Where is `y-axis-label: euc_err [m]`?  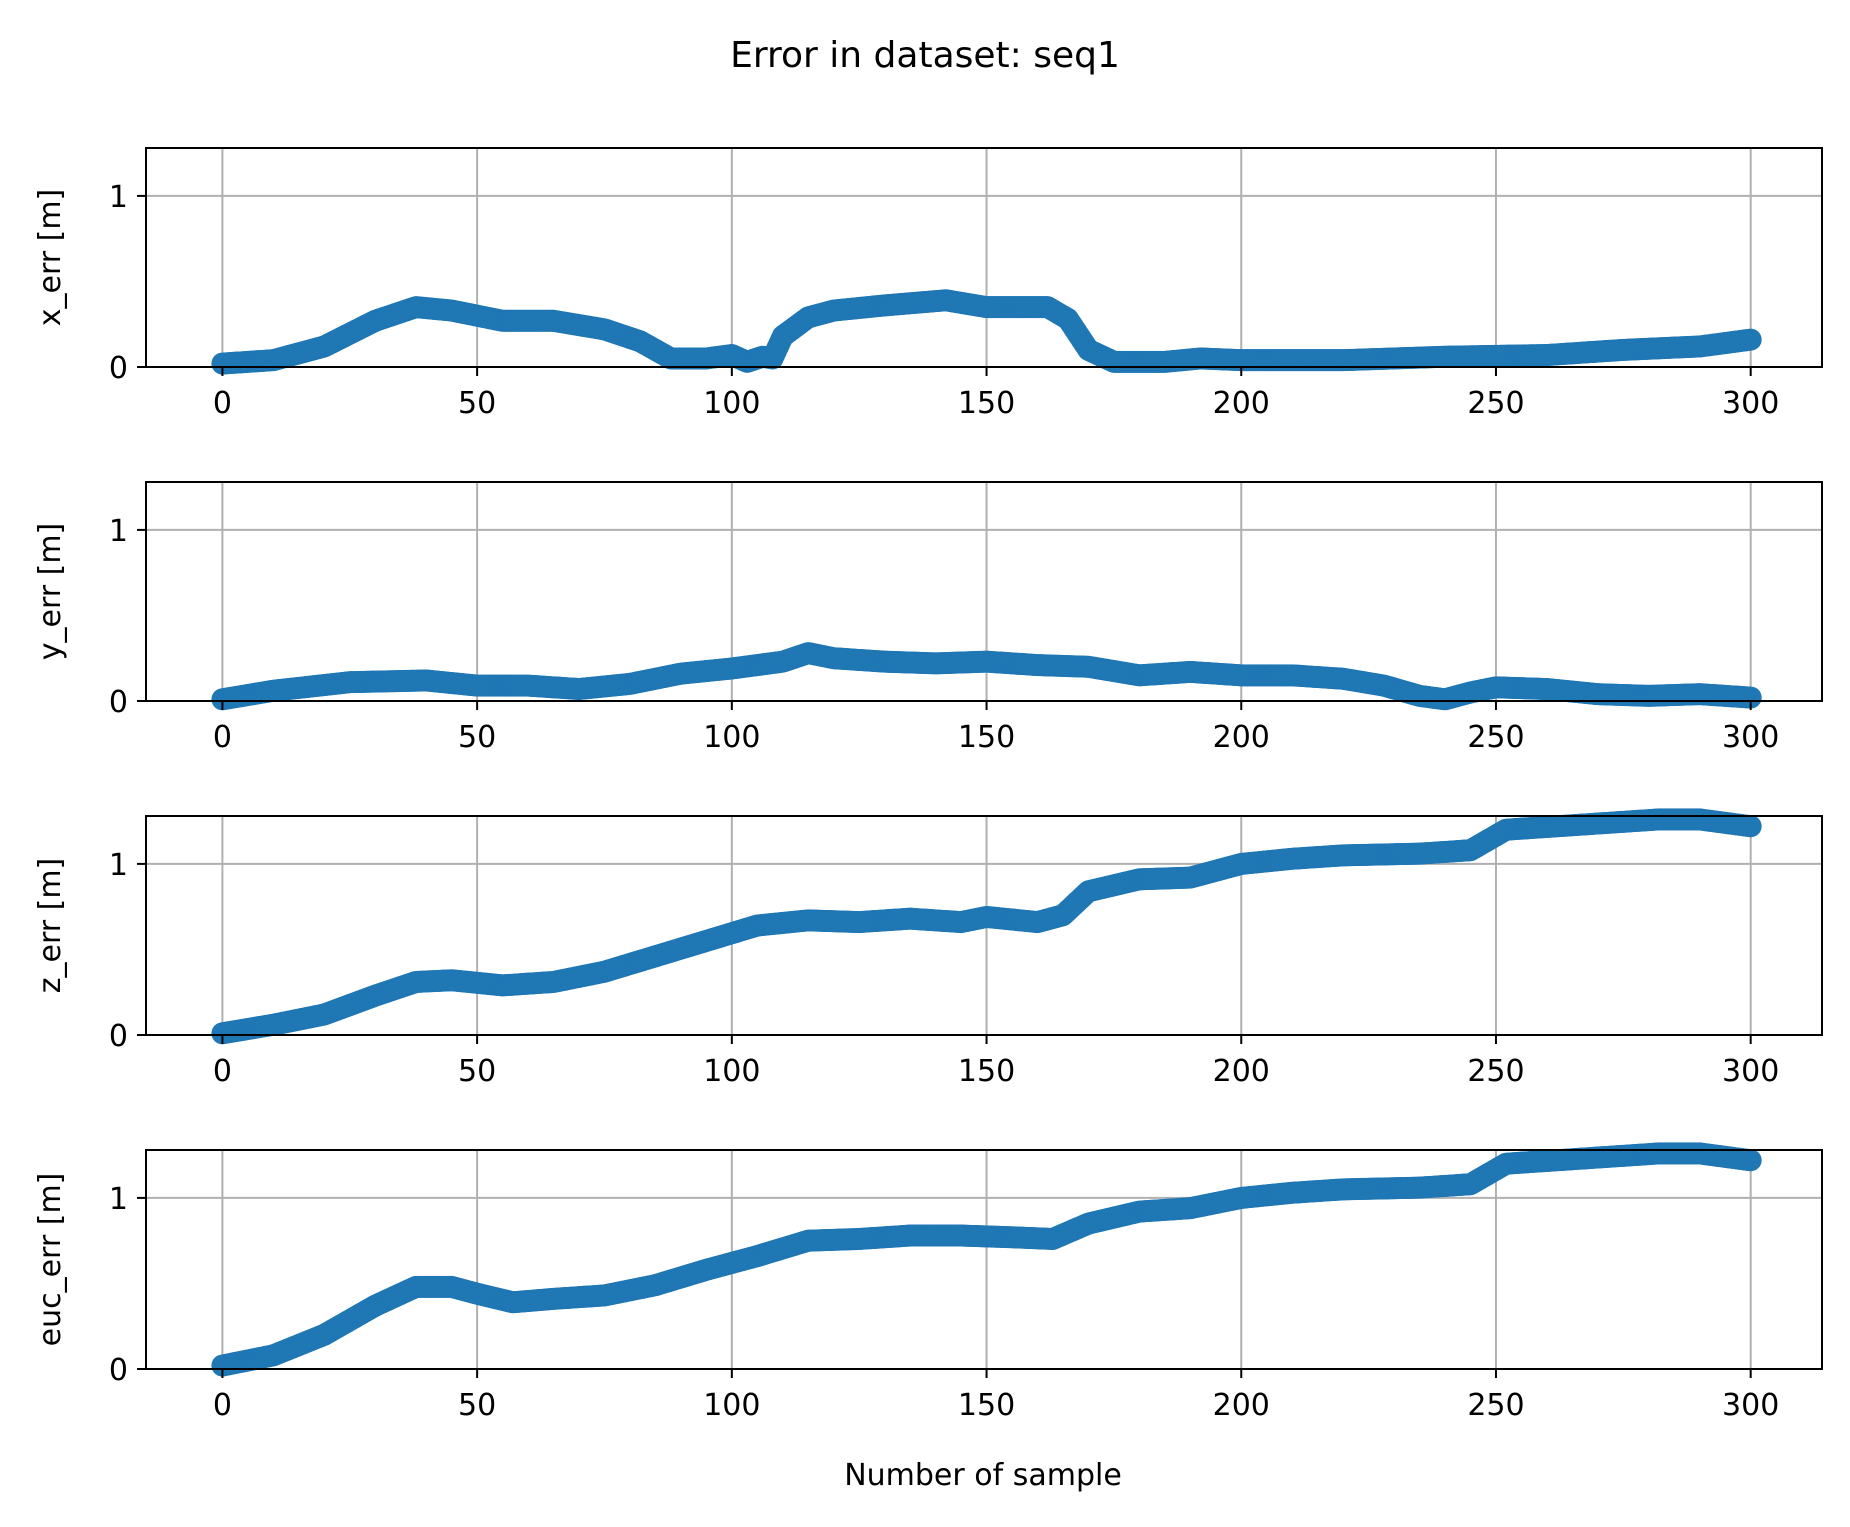 y-axis-label: euc_err [m] is located at coordinates (50, 1260).